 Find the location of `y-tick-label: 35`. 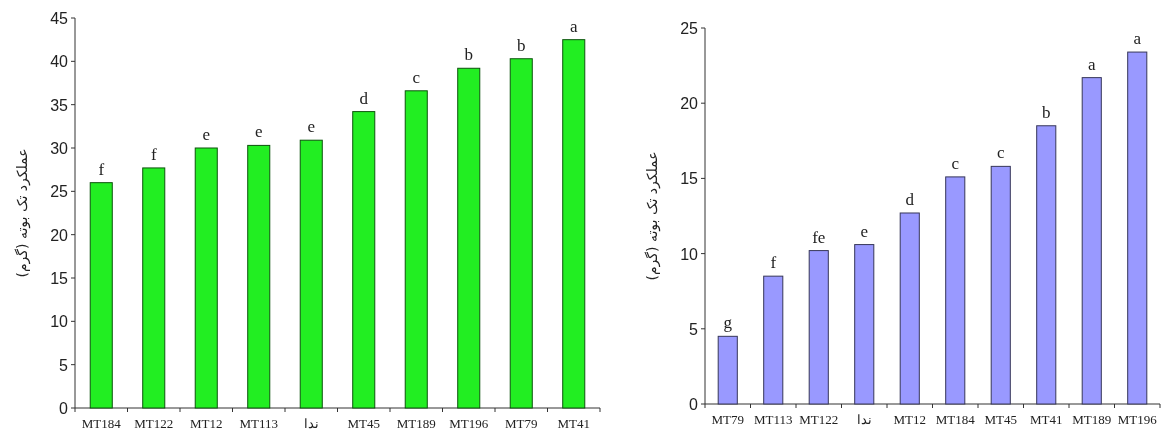

y-tick-label: 35 is located at coordinates (59, 105).